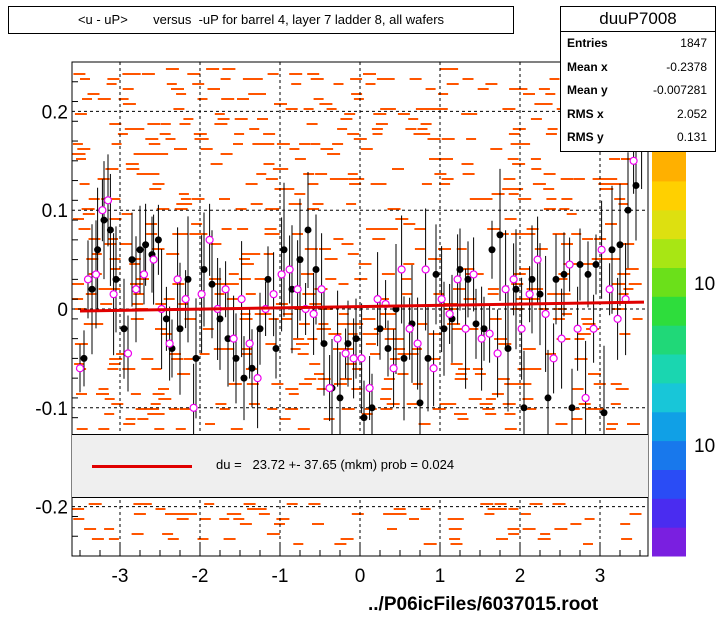 This screenshot has width=720, height=620. What do you see at coordinates (360, 576) in the screenshot?
I see `x-tick-label: 0` at bounding box center [360, 576].